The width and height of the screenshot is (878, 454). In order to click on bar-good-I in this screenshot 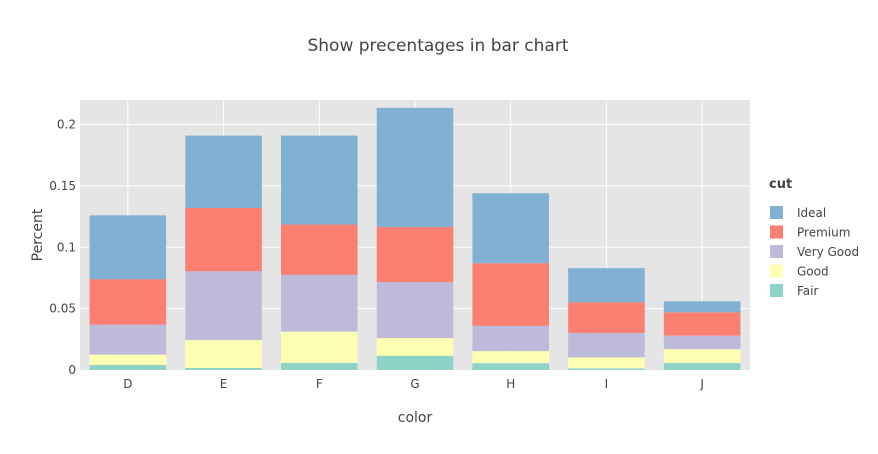, I will do `click(606, 363)`.